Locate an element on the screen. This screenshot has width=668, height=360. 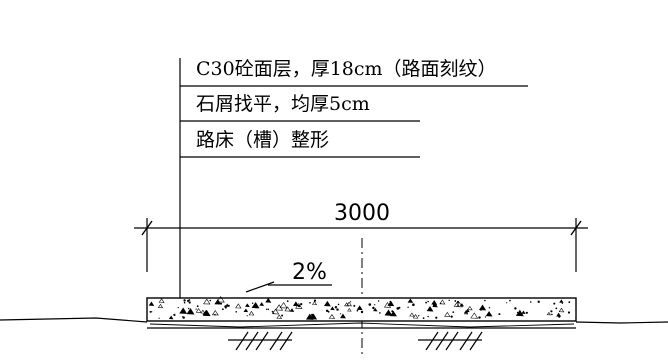
dimension-tick-right is located at coordinates (576, 228).